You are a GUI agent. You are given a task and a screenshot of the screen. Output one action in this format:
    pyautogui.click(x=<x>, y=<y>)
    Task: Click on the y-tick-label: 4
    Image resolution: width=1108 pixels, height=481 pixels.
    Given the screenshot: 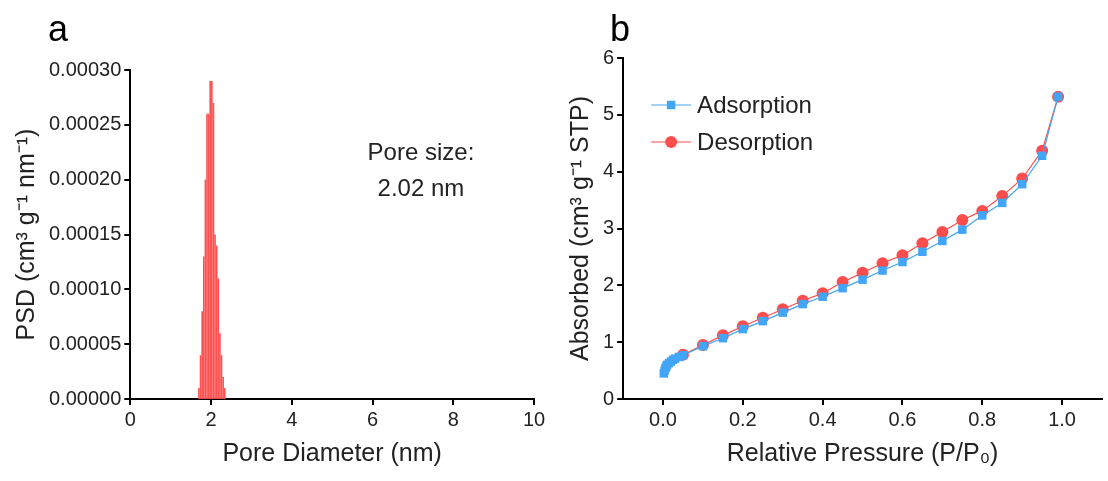 What is the action you would take?
    pyautogui.click(x=609, y=170)
    